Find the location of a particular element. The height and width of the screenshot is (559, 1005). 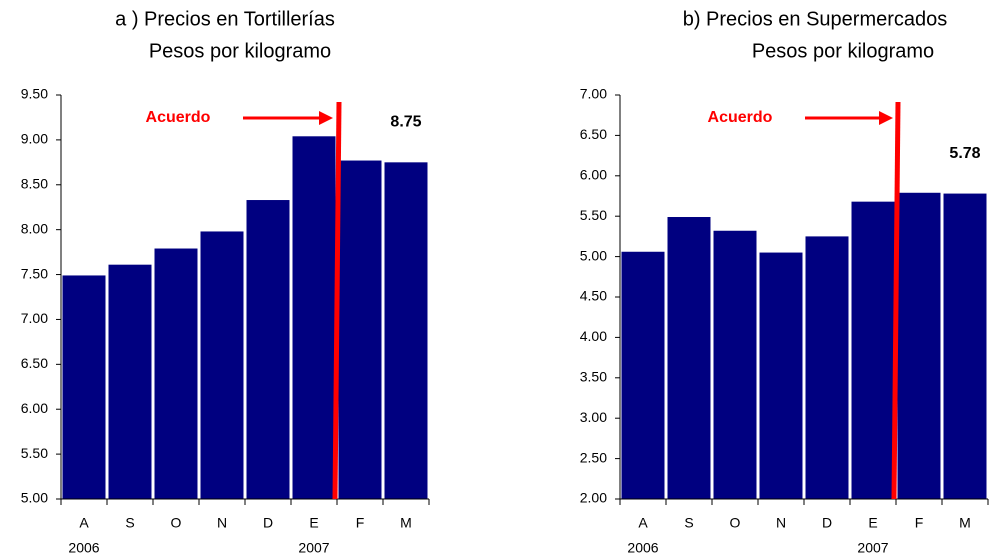

y-tick-label: 8.50 is located at coordinates (34, 183).